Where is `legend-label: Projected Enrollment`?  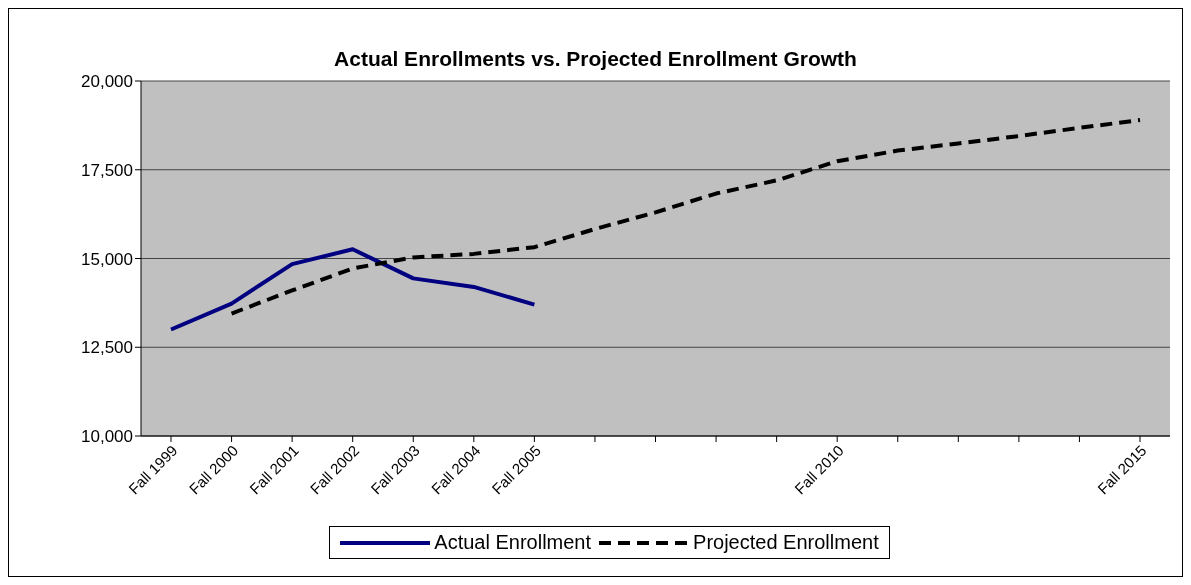
legend-label: Projected Enrollment is located at coordinates (786, 542).